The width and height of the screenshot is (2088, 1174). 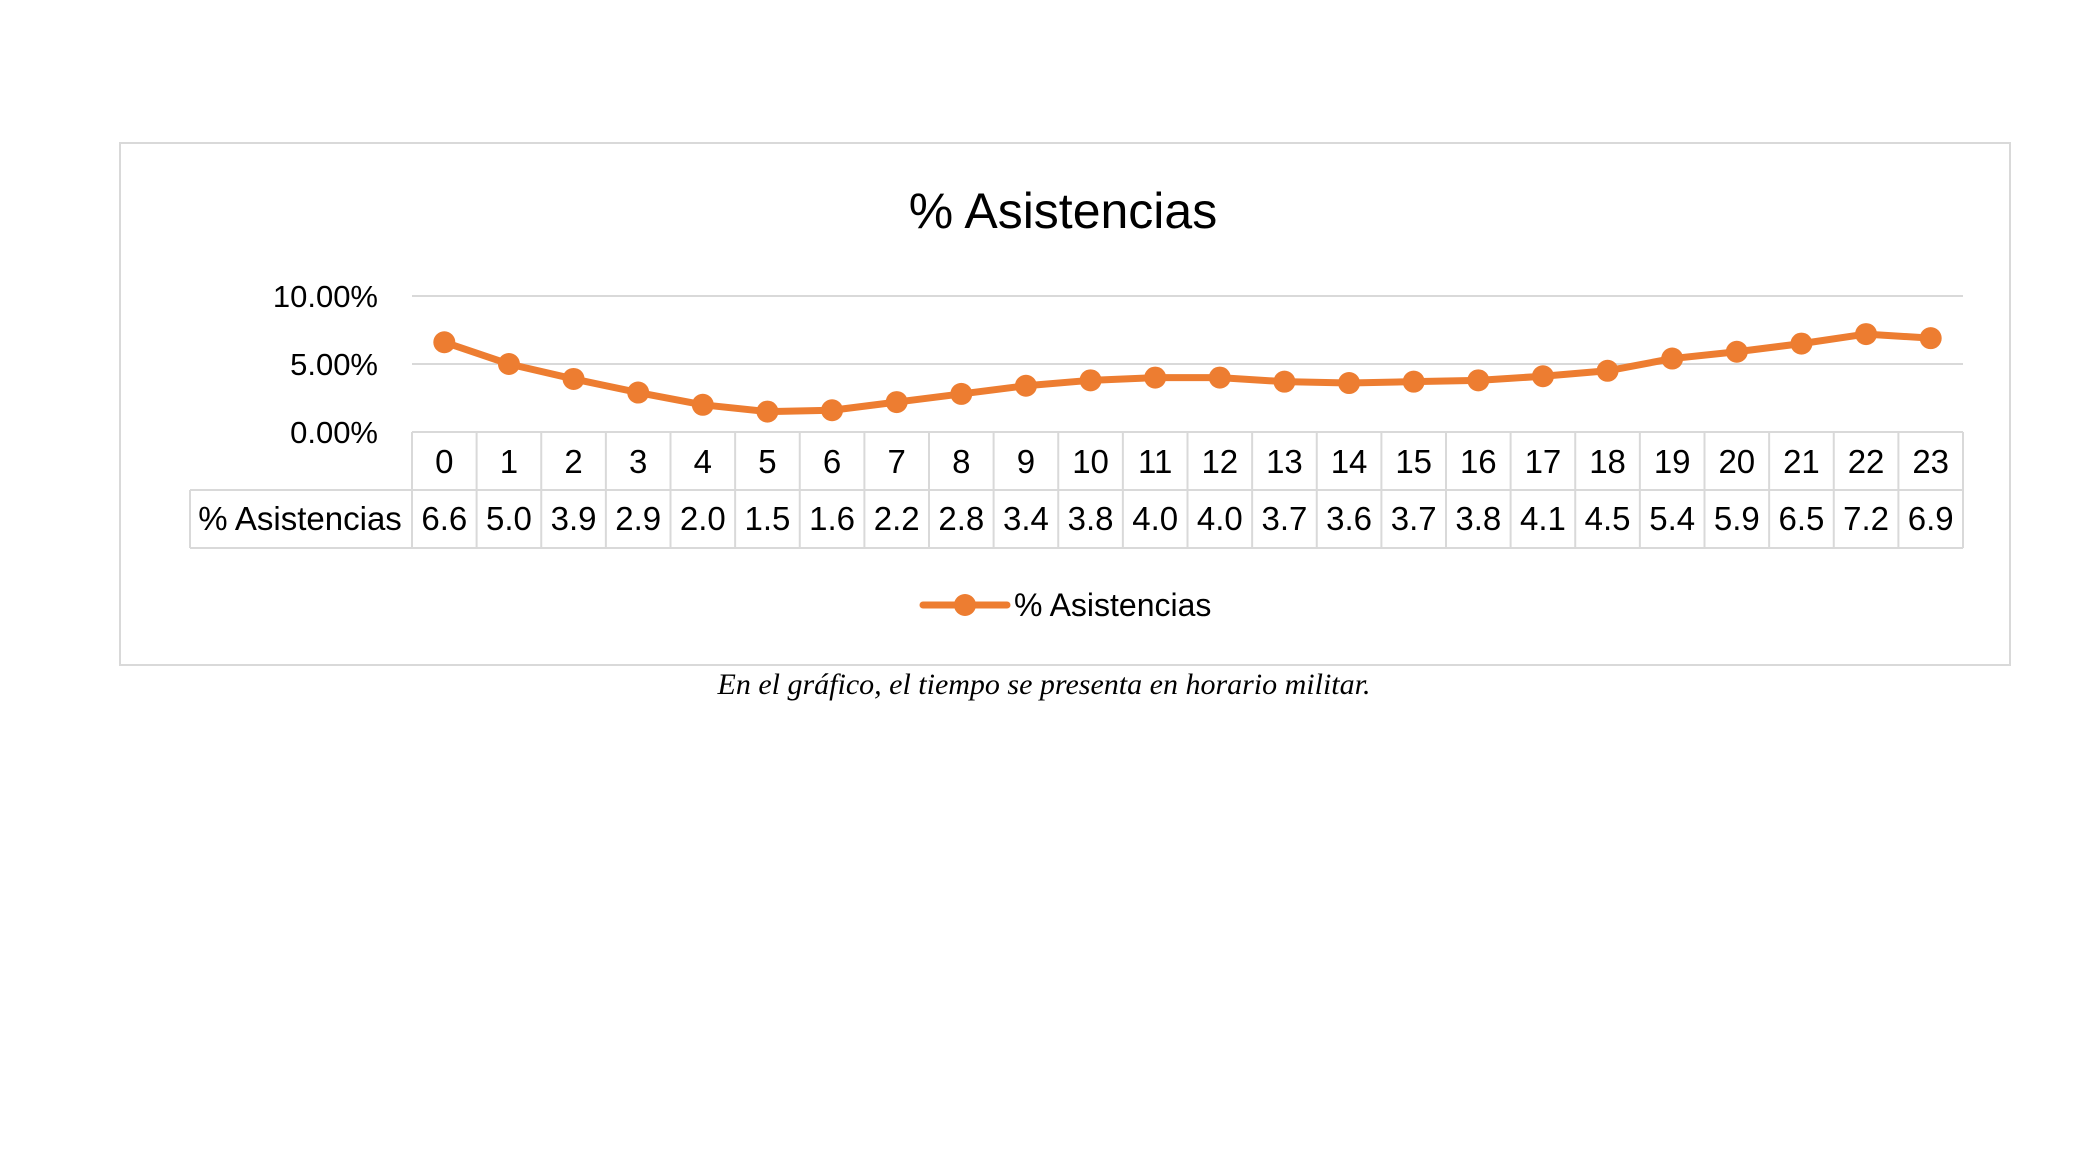 What do you see at coordinates (1026, 461) in the screenshot?
I see `x-tick-label: 9` at bounding box center [1026, 461].